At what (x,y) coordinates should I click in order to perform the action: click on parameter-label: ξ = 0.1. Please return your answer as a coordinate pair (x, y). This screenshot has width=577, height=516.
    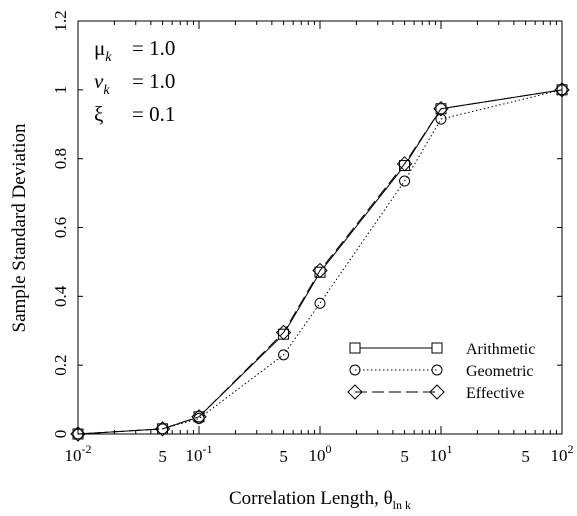
    Looking at the image, I should click on (134, 114).